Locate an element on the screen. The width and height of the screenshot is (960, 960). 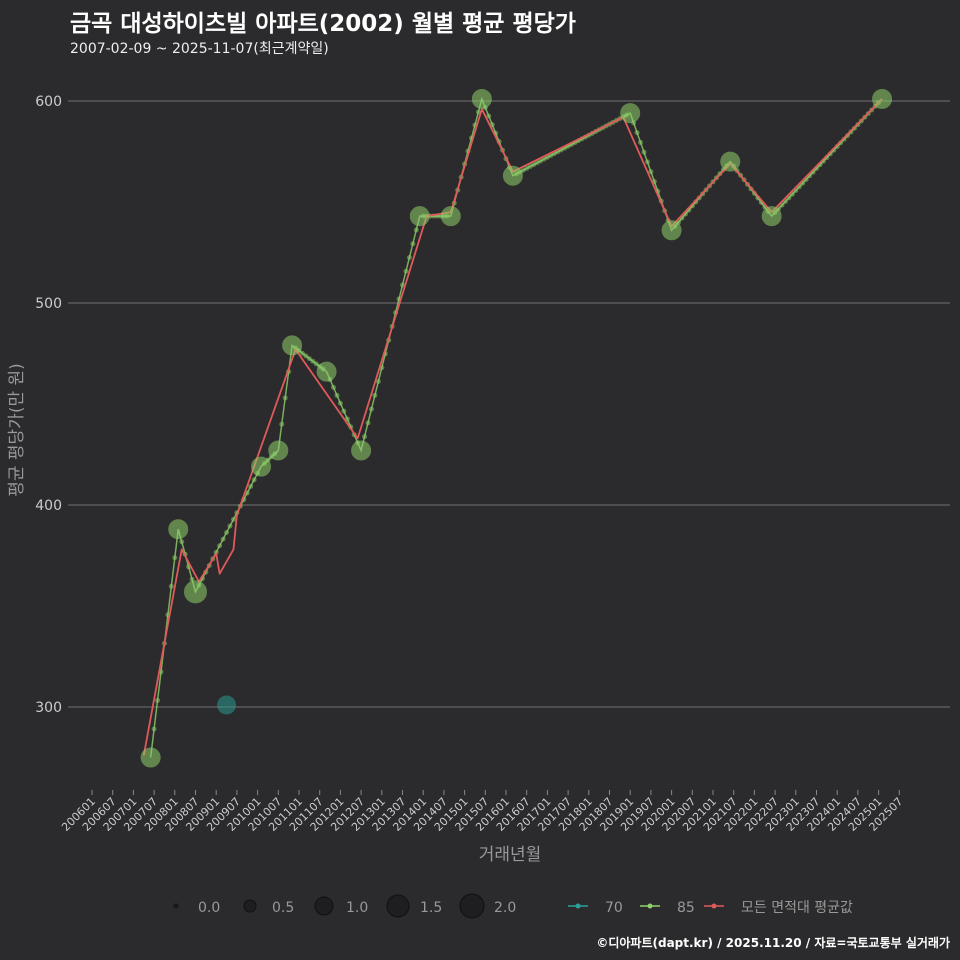
size-legend-label: 1.5 is located at coordinates (431, 908).